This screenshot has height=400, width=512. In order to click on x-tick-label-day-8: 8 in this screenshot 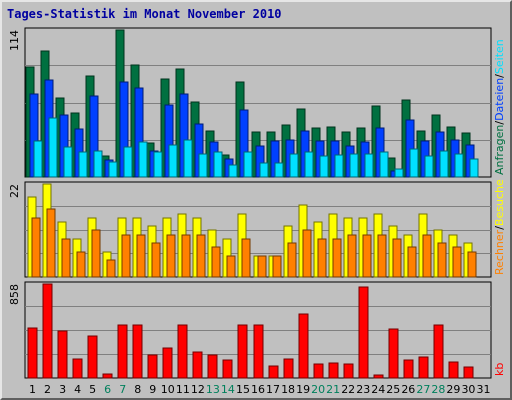, I will do `click(137, 389)`.